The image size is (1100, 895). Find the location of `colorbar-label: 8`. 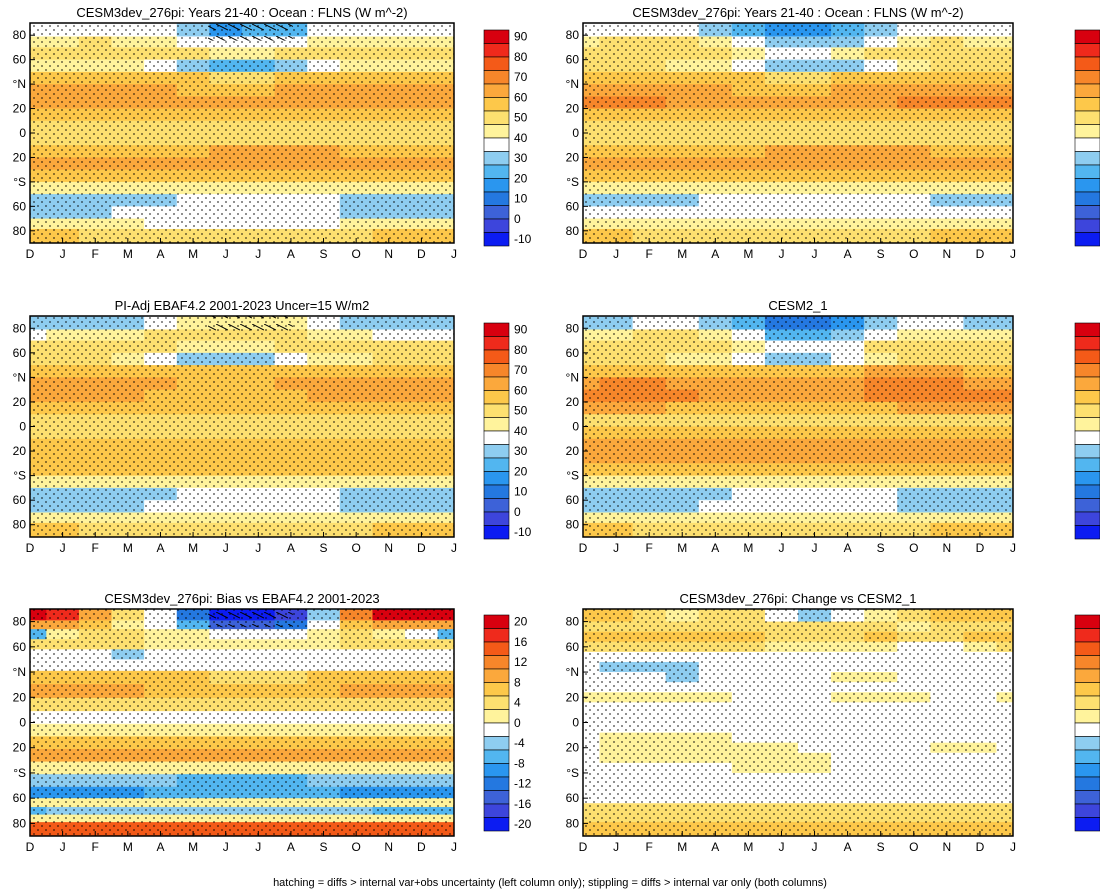

colorbar-label: 8 is located at coordinates (517, 682).